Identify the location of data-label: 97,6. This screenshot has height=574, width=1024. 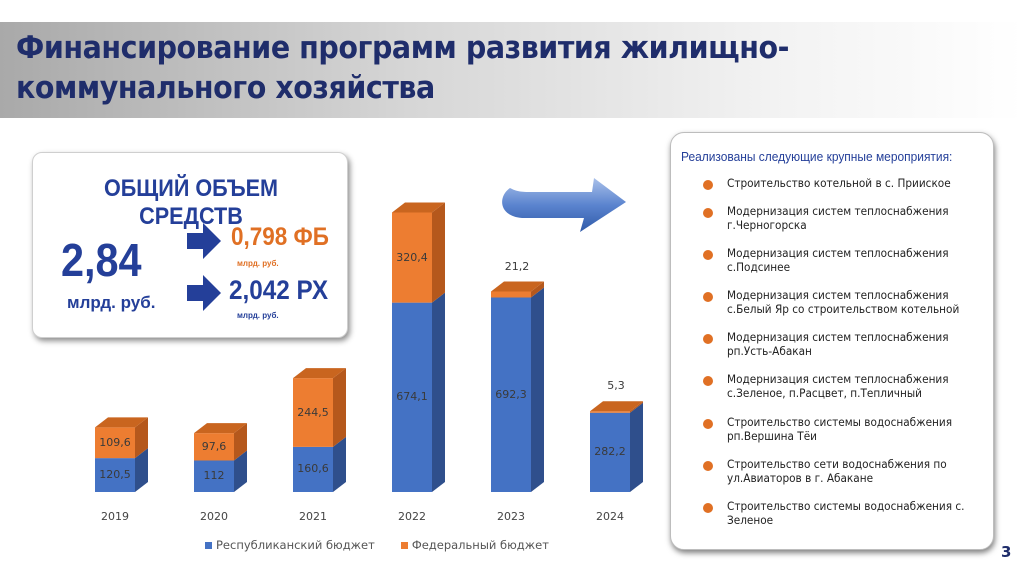
(214, 446).